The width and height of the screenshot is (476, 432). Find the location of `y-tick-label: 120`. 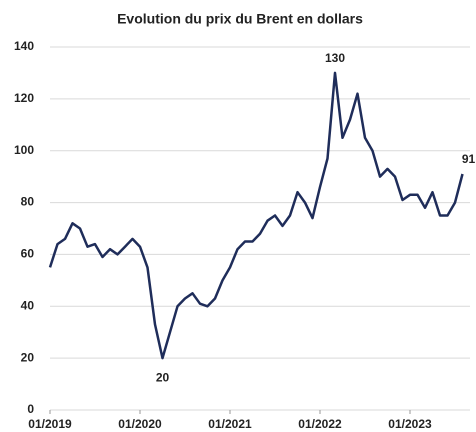

y-tick-label: 120 is located at coordinates (24, 98).